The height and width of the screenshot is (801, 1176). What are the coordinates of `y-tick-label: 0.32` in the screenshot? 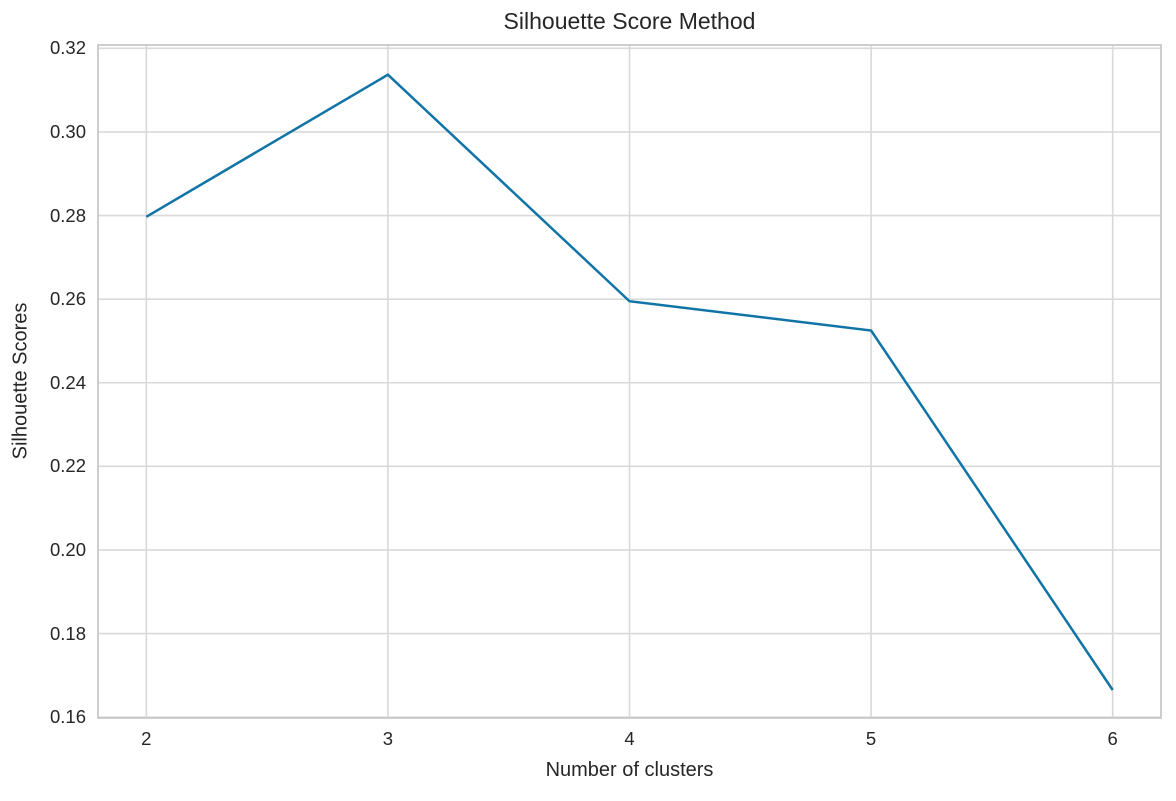 It's located at (67, 48).